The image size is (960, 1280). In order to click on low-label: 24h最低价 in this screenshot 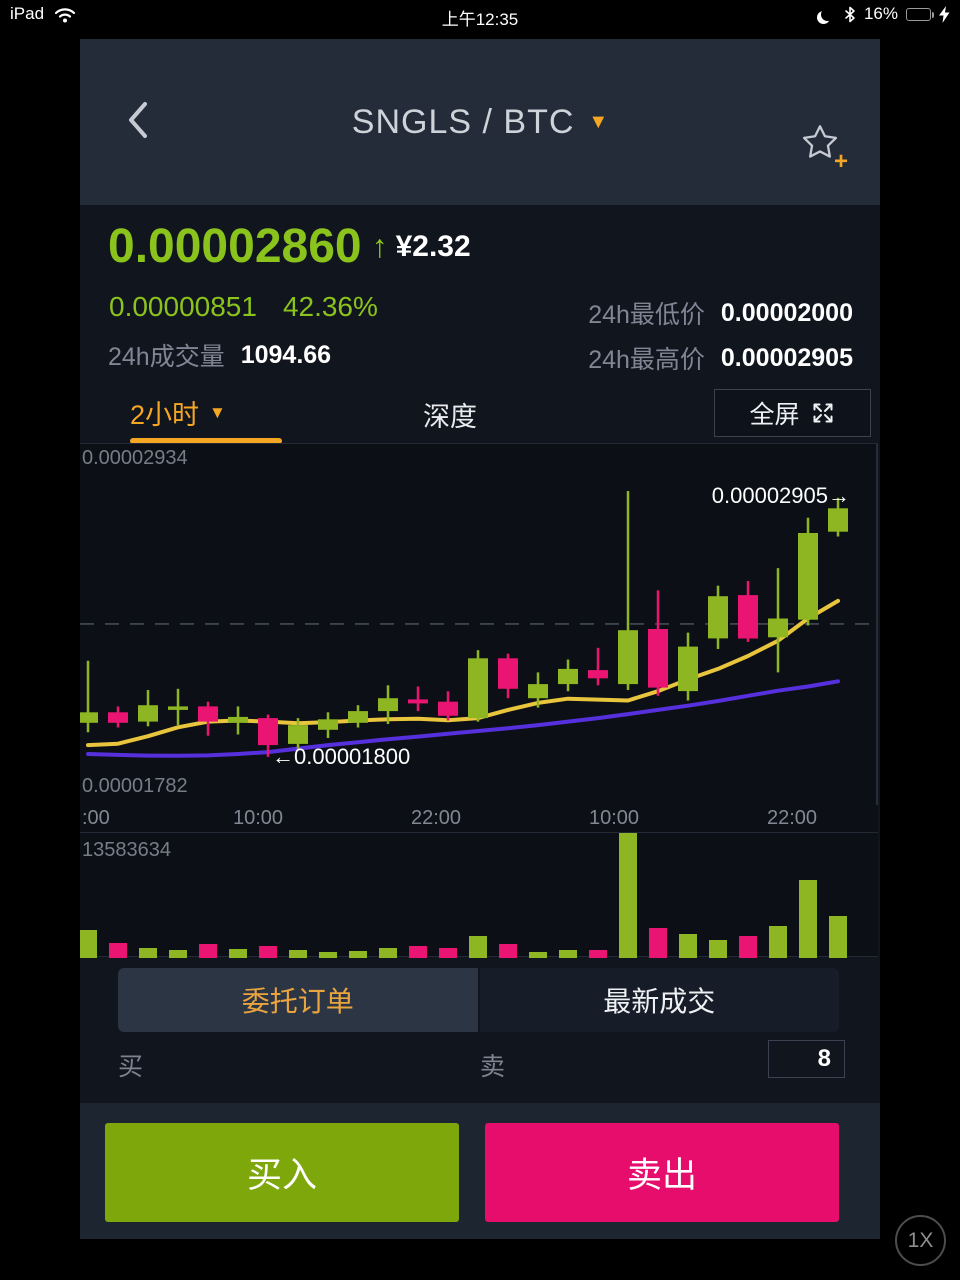, I will do `click(646, 315)`.